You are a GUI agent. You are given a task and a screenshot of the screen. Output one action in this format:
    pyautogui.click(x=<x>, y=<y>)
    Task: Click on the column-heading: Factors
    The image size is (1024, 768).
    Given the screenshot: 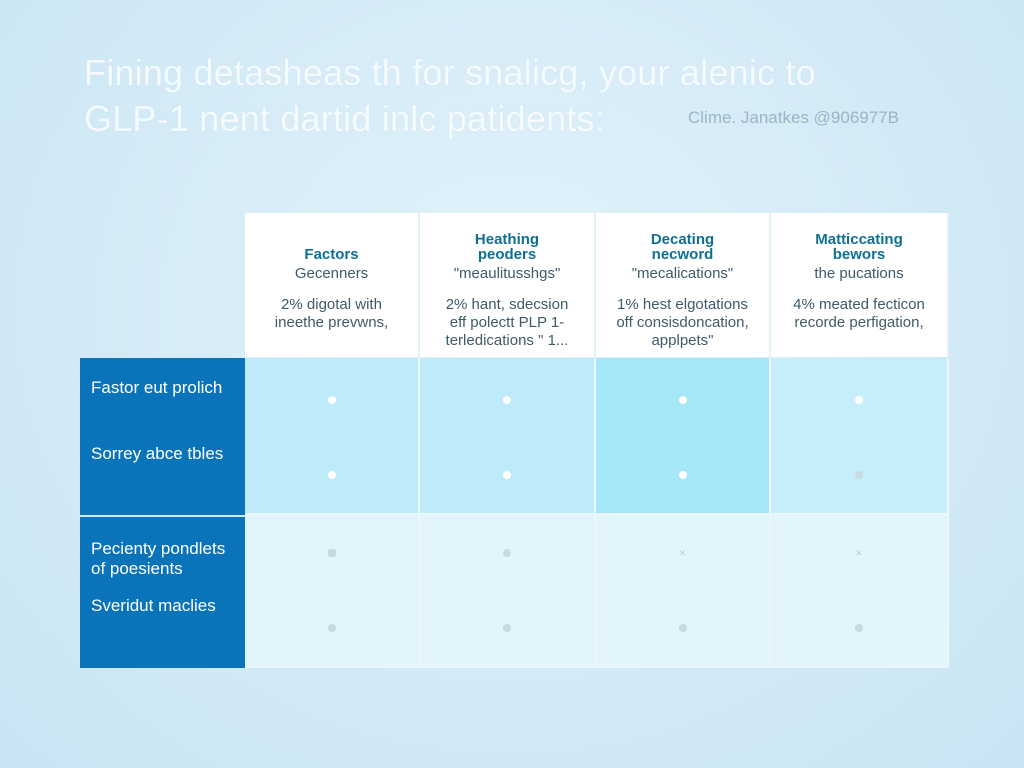 What is the action you would take?
    pyautogui.click(x=331, y=254)
    